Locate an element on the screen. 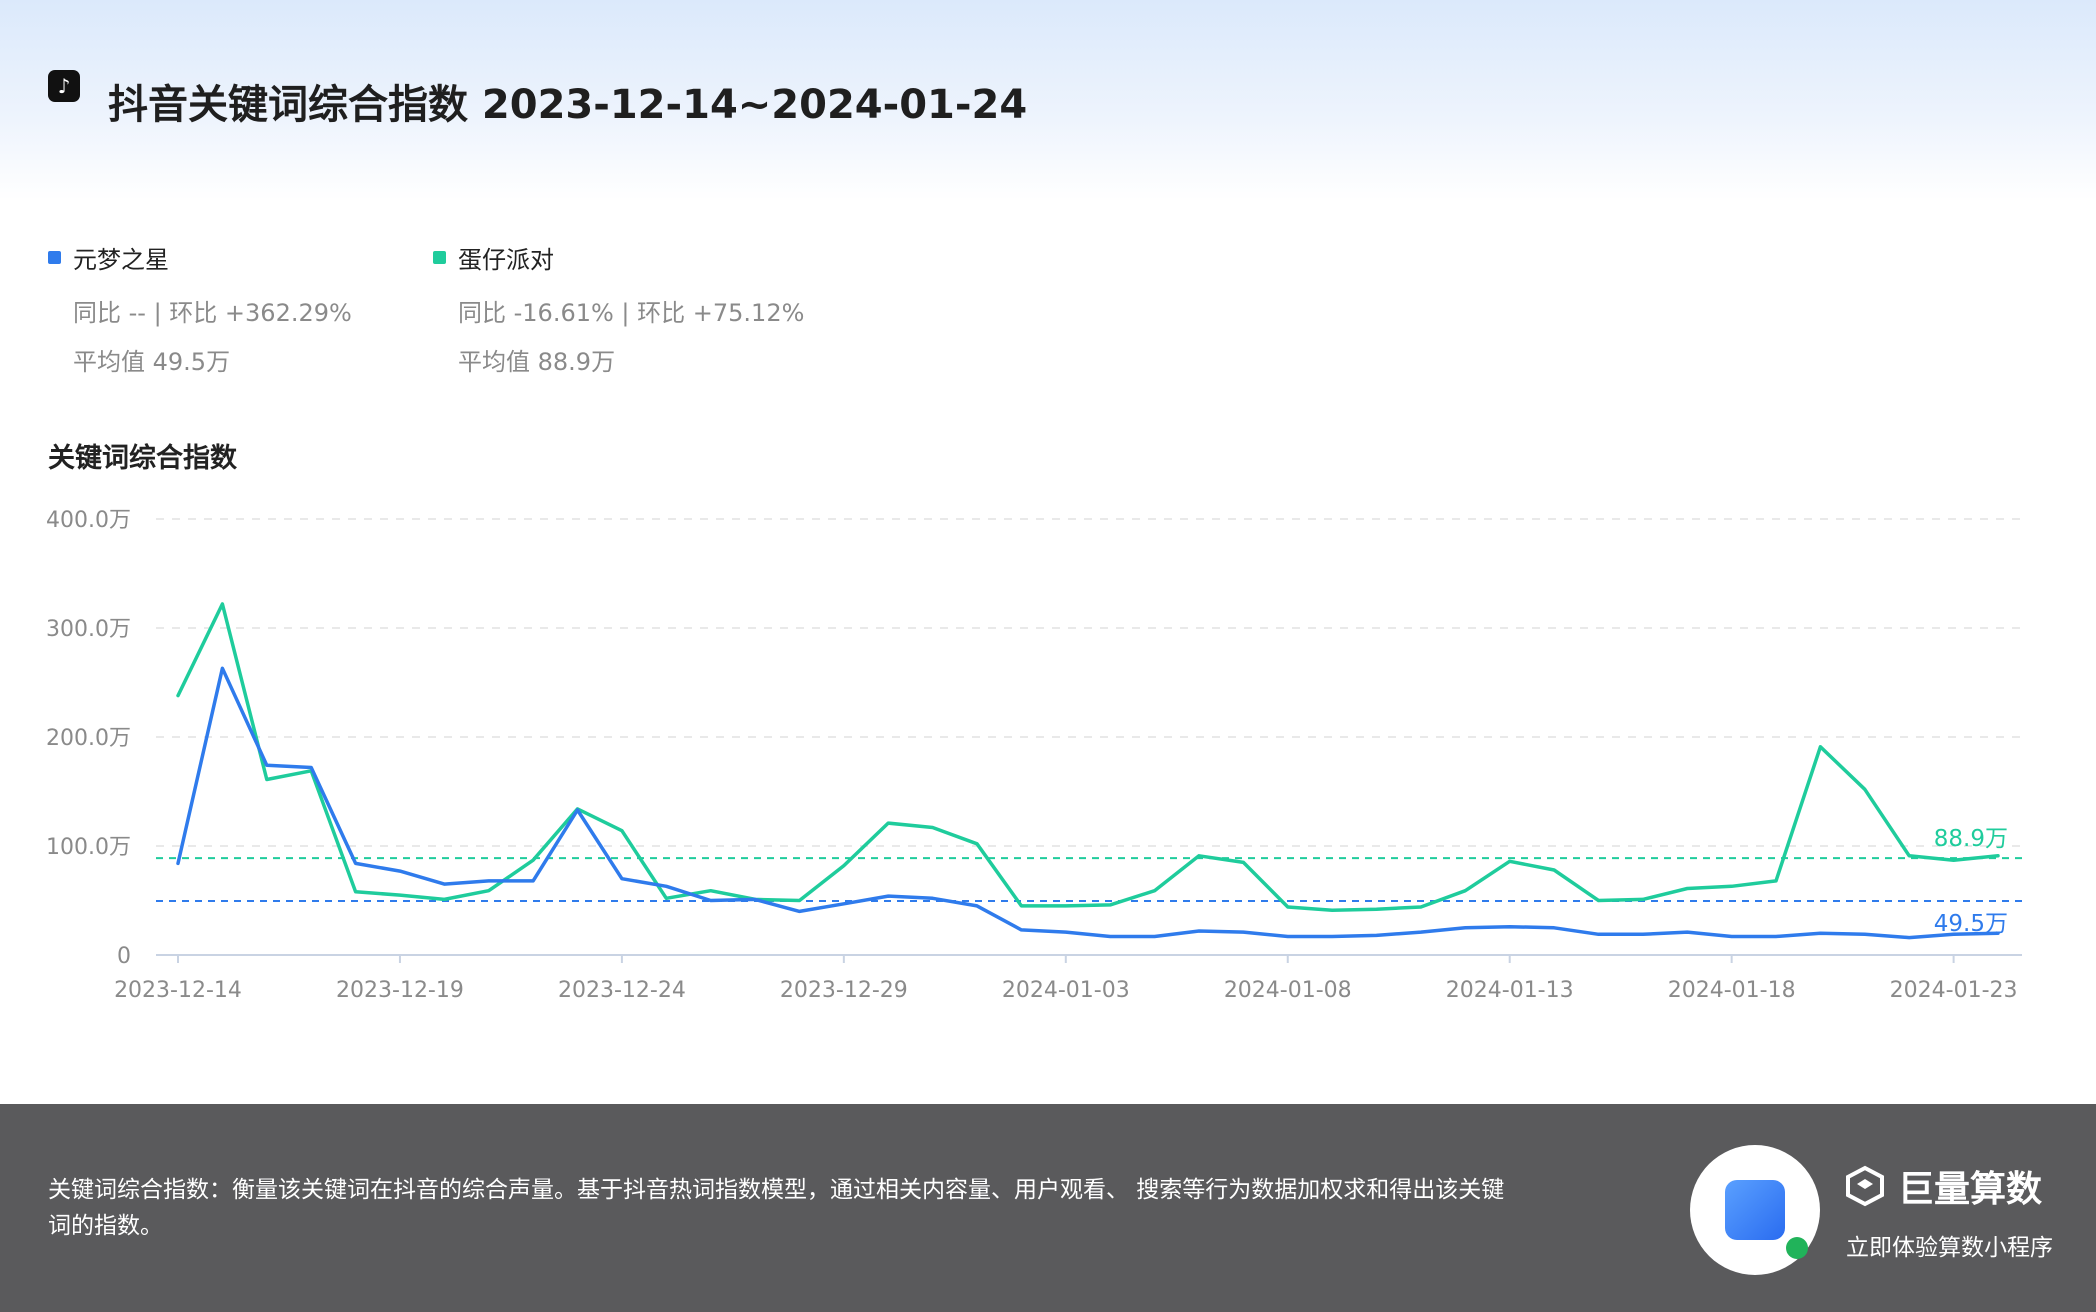 This screenshot has width=2096, height=1312. x-tick-label: 2024-01-18 is located at coordinates (1732, 990).